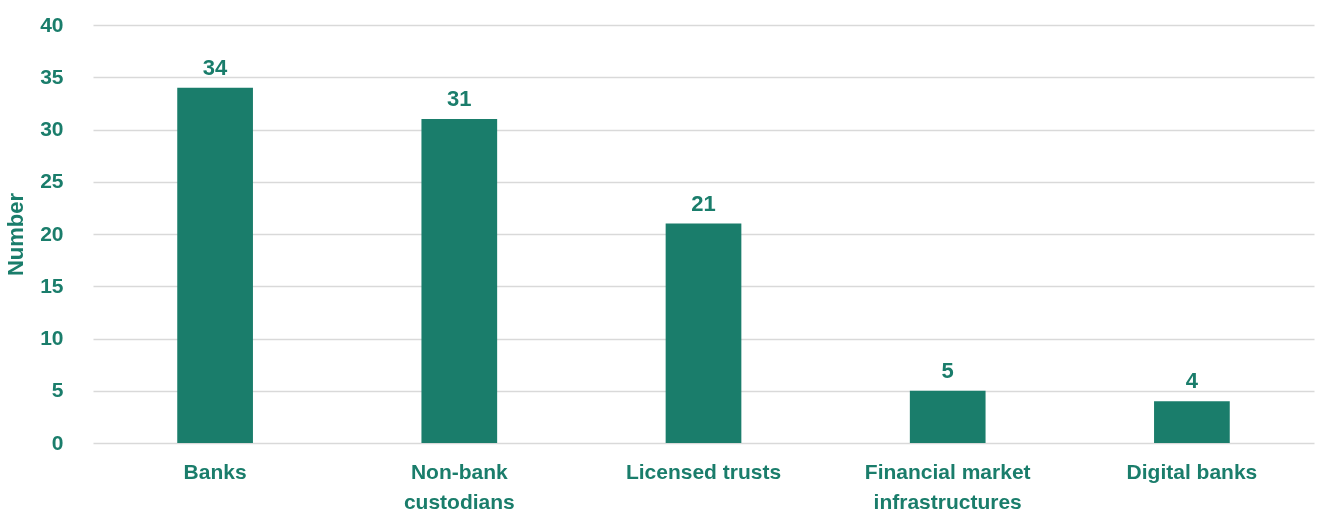 Image resolution: width=1335 pixels, height=524 pixels. I want to click on y-axis-title: Number, so click(16, 234).